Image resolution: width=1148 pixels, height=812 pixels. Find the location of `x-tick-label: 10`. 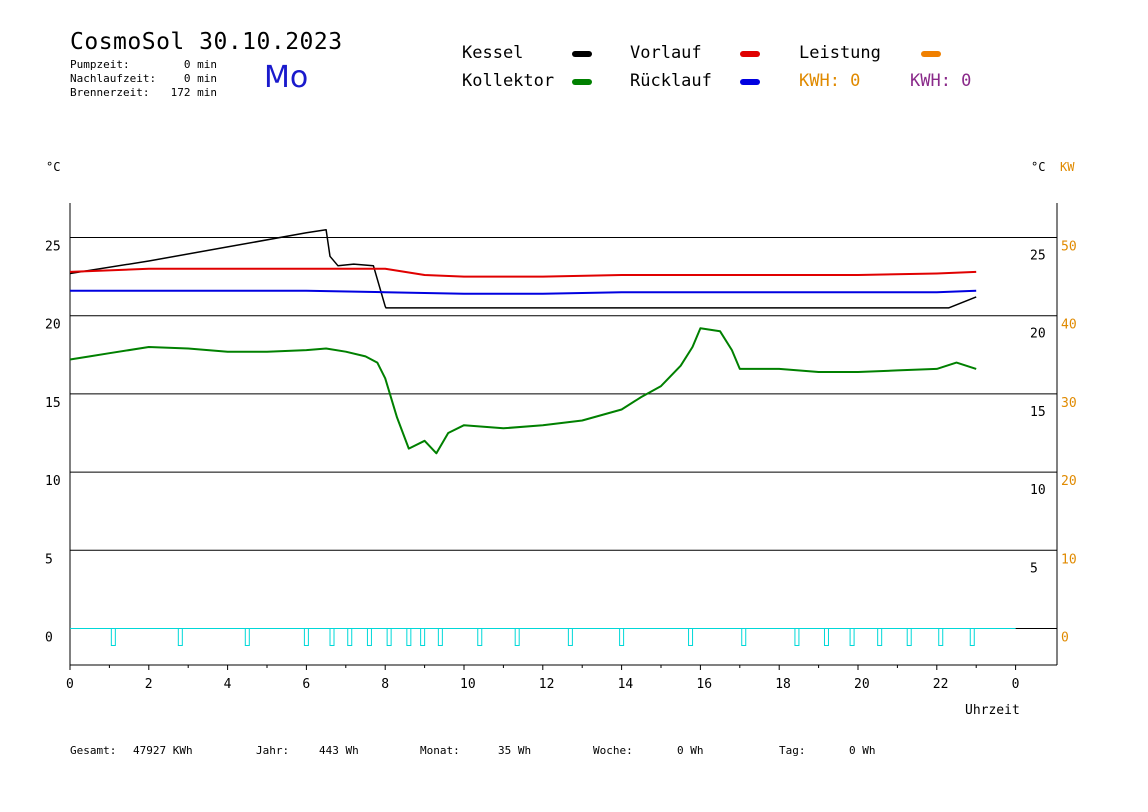

x-tick-label: 10 is located at coordinates (468, 684).